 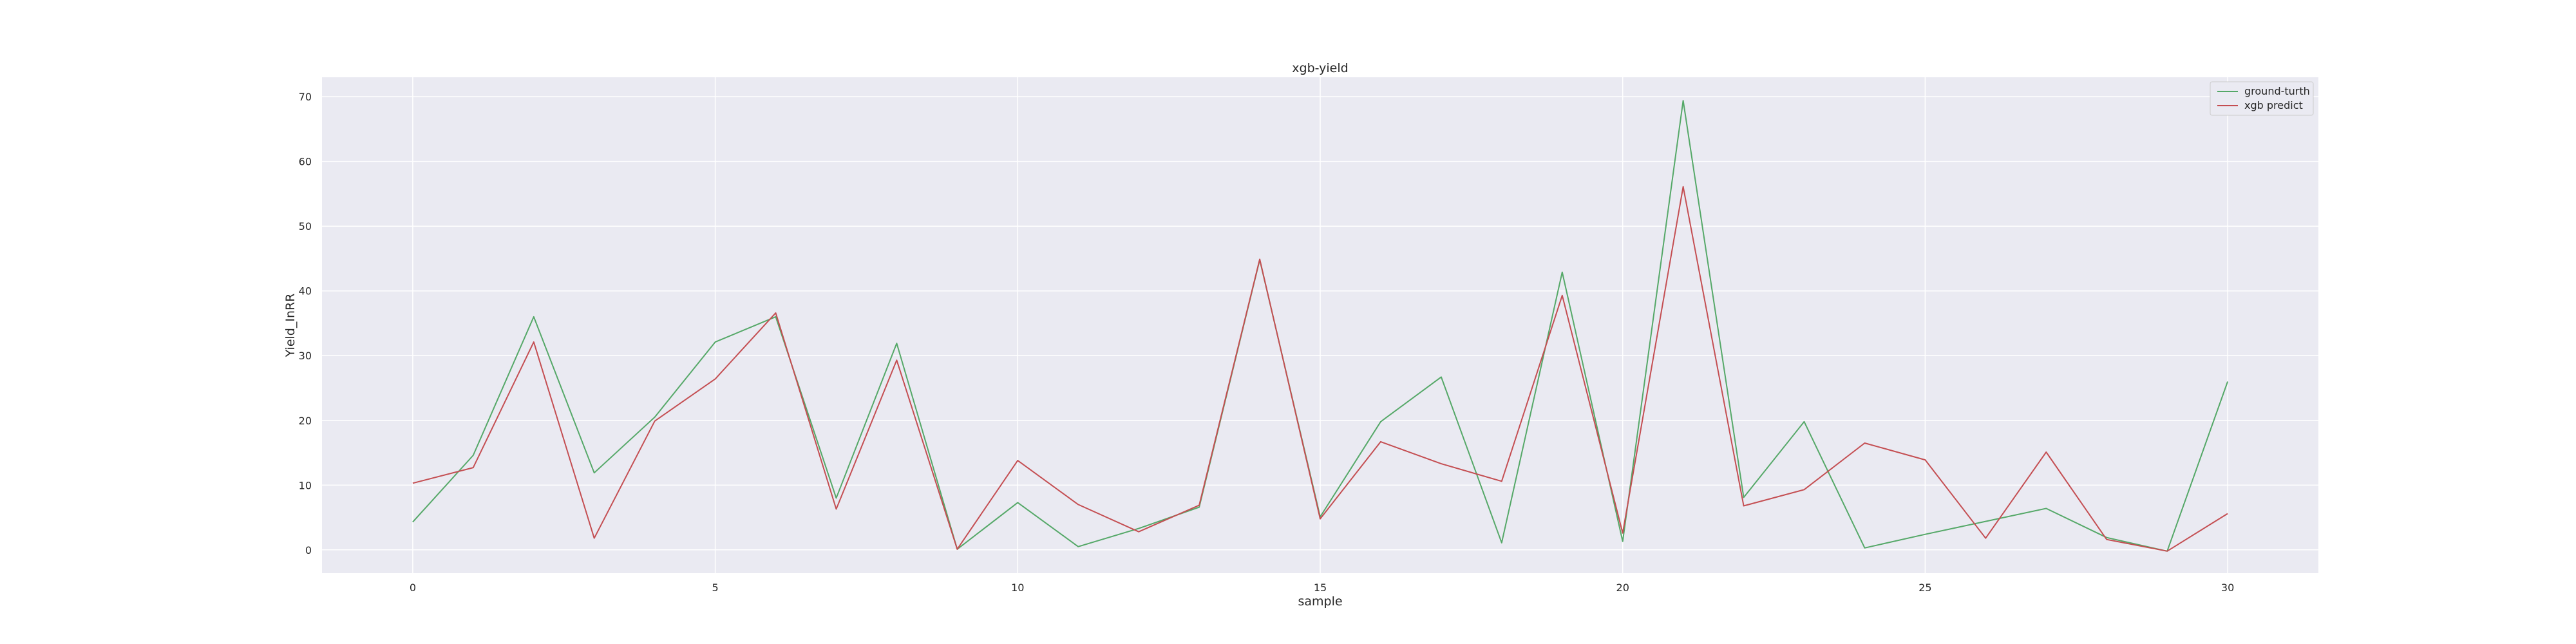 I want to click on y-tick-label: 70, so click(x=305, y=97).